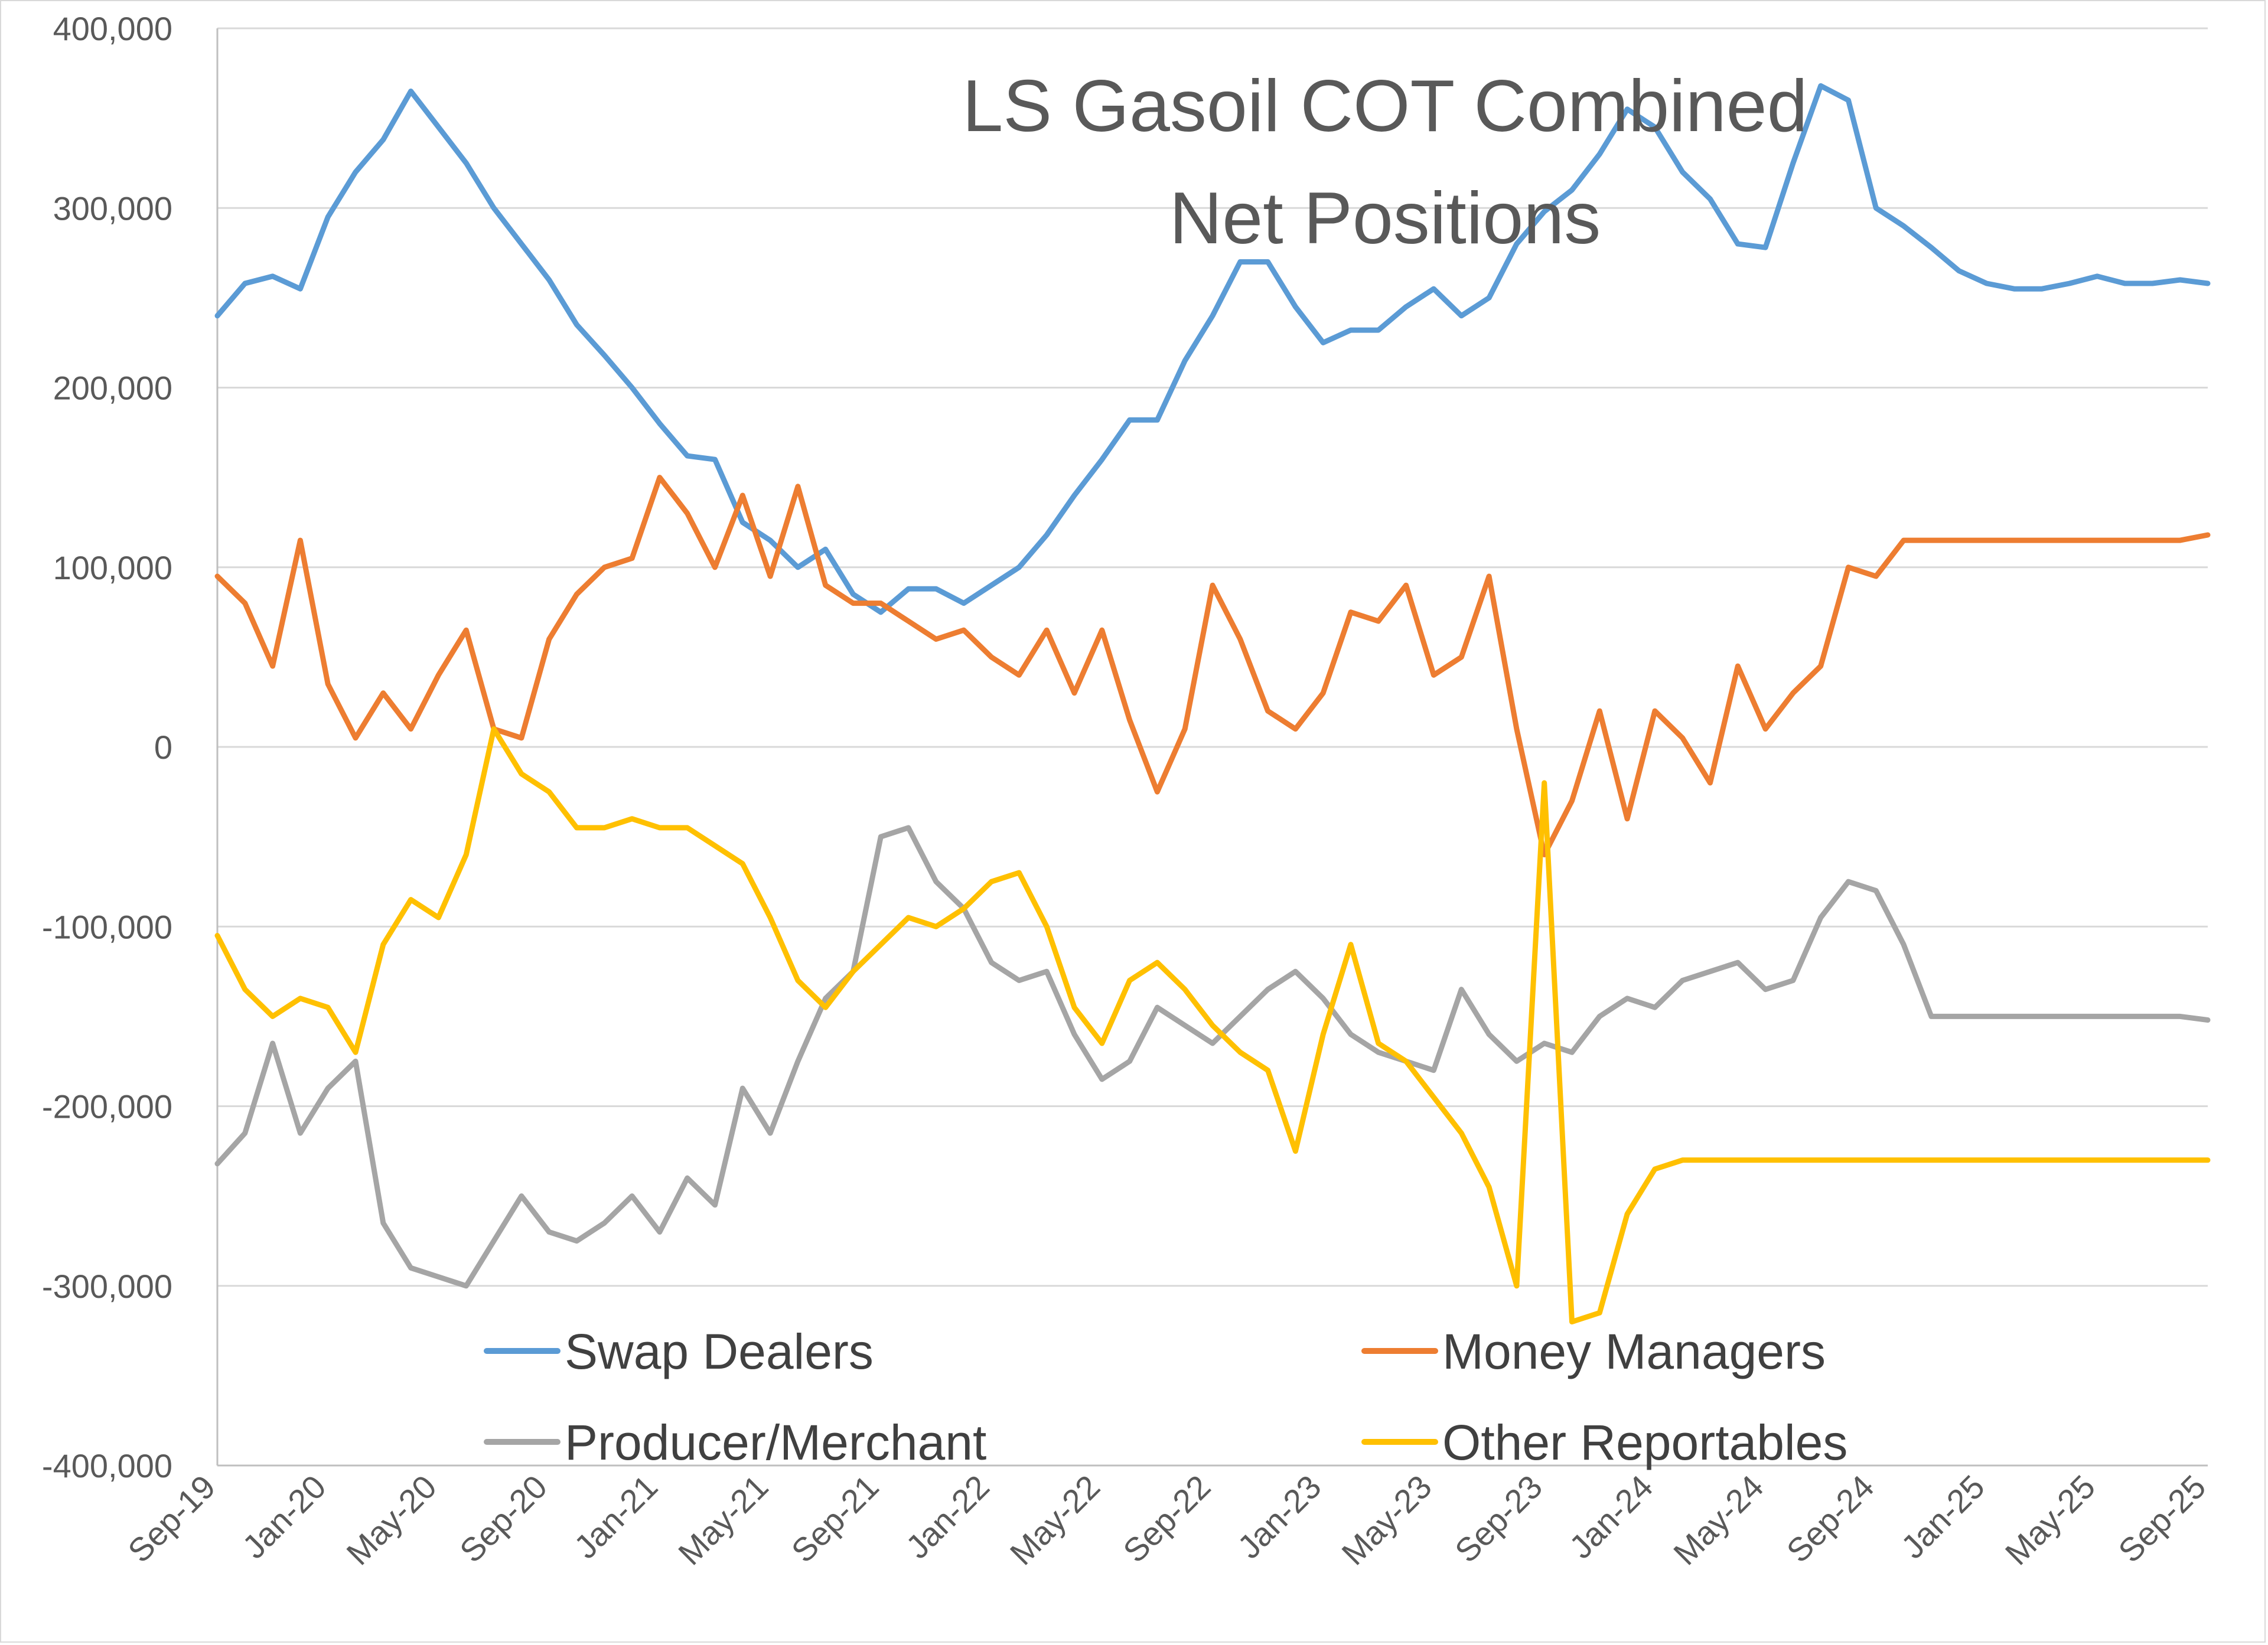 This screenshot has height=1645, width=2268. What do you see at coordinates (163, 747) in the screenshot?
I see `y-tick-label-4: 0` at bounding box center [163, 747].